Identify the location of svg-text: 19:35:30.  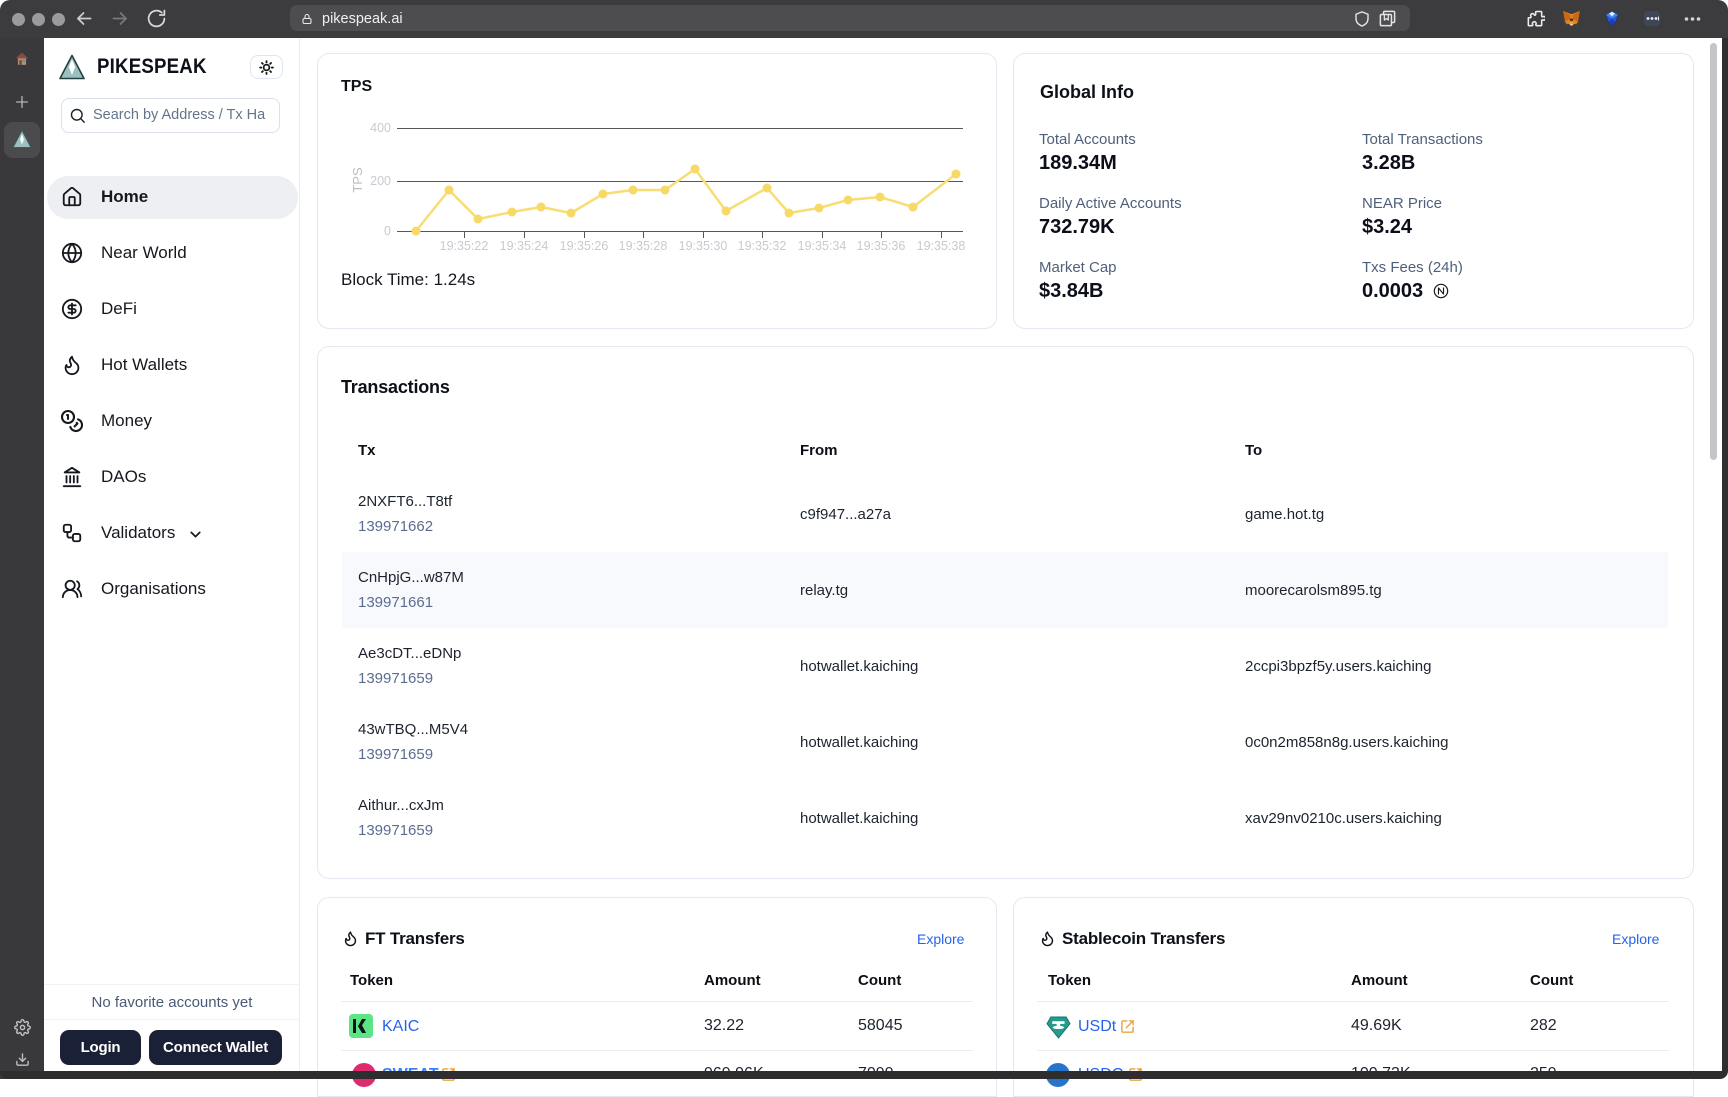
(703, 246).